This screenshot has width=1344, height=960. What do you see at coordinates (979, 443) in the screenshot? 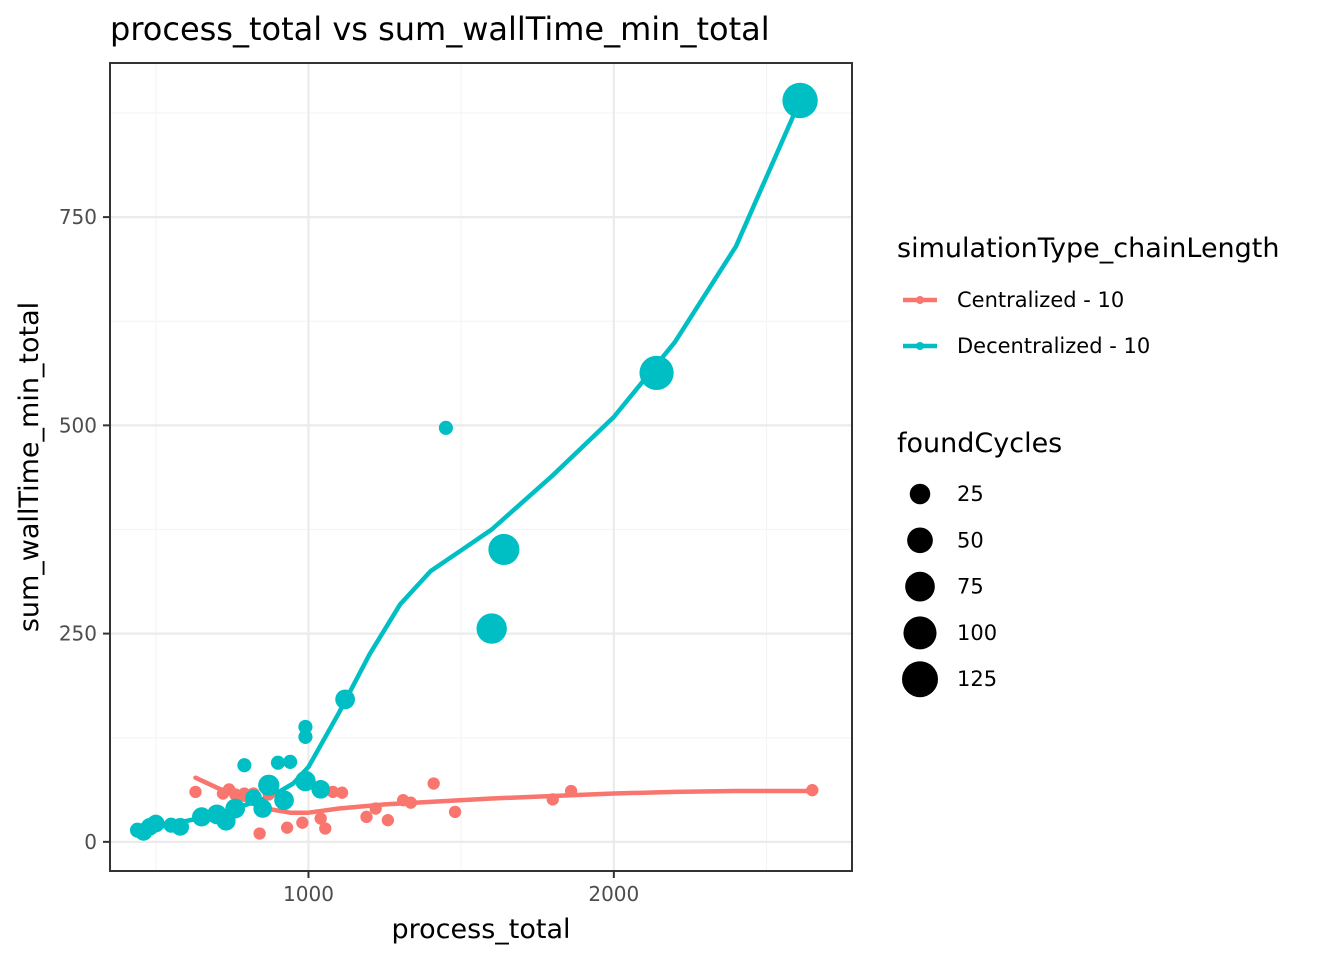
I see `size-legend-title: foundCycles` at bounding box center [979, 443].